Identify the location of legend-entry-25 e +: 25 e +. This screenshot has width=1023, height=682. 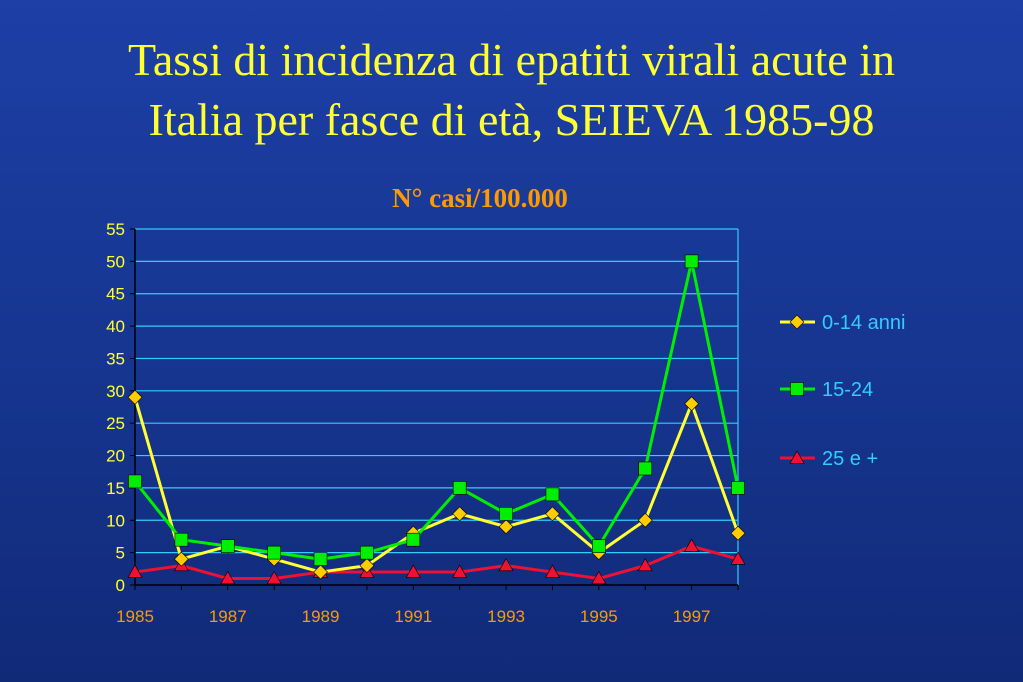
(829, 459).